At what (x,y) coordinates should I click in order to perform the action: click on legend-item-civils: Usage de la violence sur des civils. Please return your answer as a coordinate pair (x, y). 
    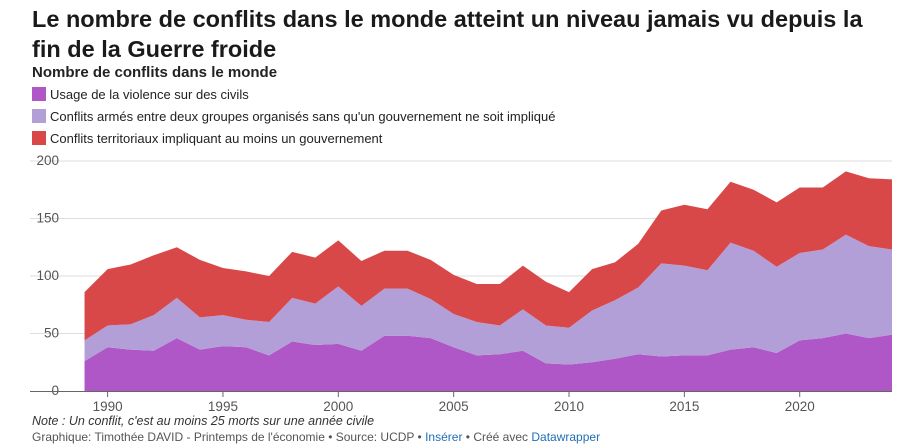
    Looking at the image, I should click on (293, 94).